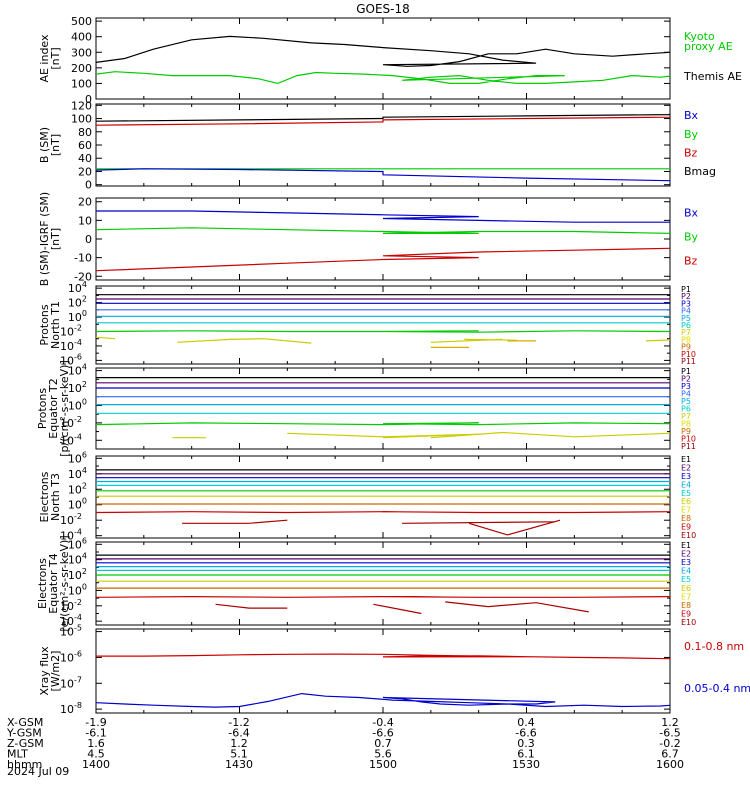 The height and width of the screenshot is (800, 750). What do you see at coordinates (686, 318) in the screenshot?
I see `legend-entry: P5` at bounding box center [686, 318].